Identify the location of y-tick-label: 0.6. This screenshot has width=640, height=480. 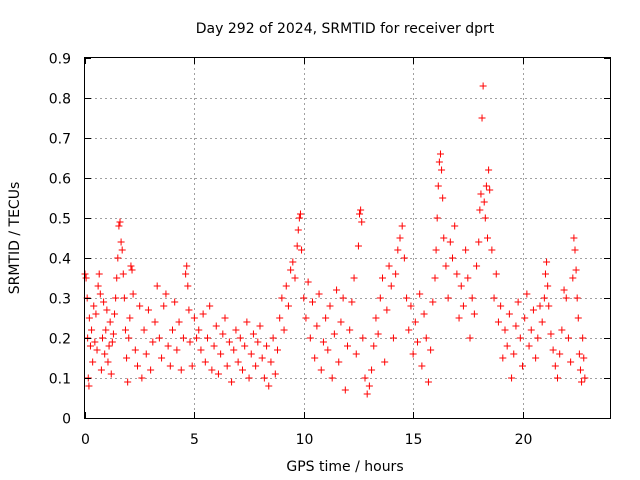
(60, 180).